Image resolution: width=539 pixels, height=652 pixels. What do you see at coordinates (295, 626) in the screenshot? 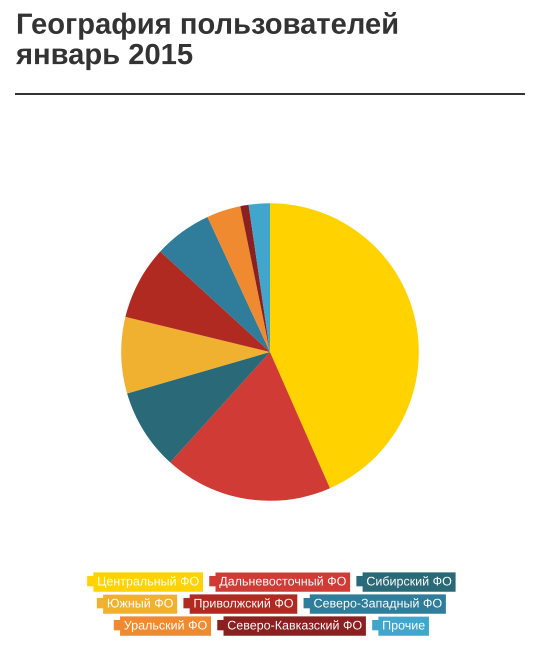
I see `legend-label: Северо-Кавказский ФО` at bounding box center [295, 626].